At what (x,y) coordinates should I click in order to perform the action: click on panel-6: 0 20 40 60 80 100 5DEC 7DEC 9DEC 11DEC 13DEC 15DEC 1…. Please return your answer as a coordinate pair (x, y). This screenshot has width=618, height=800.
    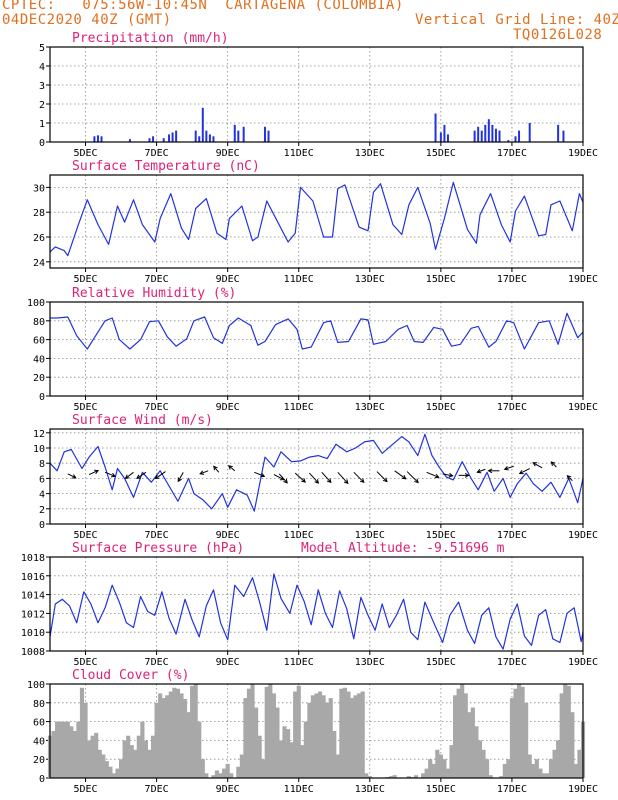
    Looking at the image, I should click on (312, 731).